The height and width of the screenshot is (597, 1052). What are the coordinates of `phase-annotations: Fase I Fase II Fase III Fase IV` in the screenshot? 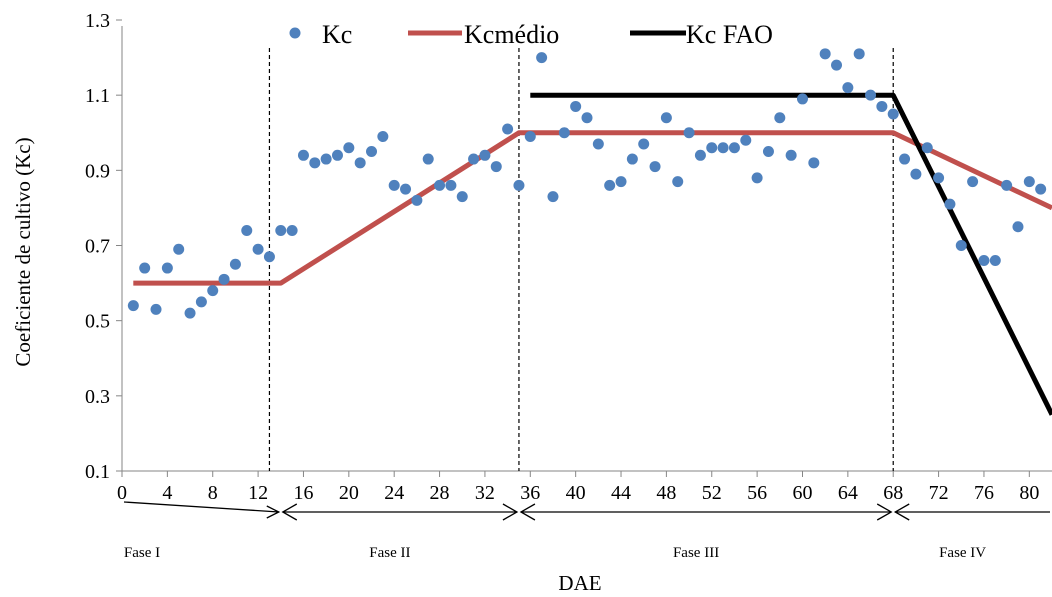 It's located at (586, 531).